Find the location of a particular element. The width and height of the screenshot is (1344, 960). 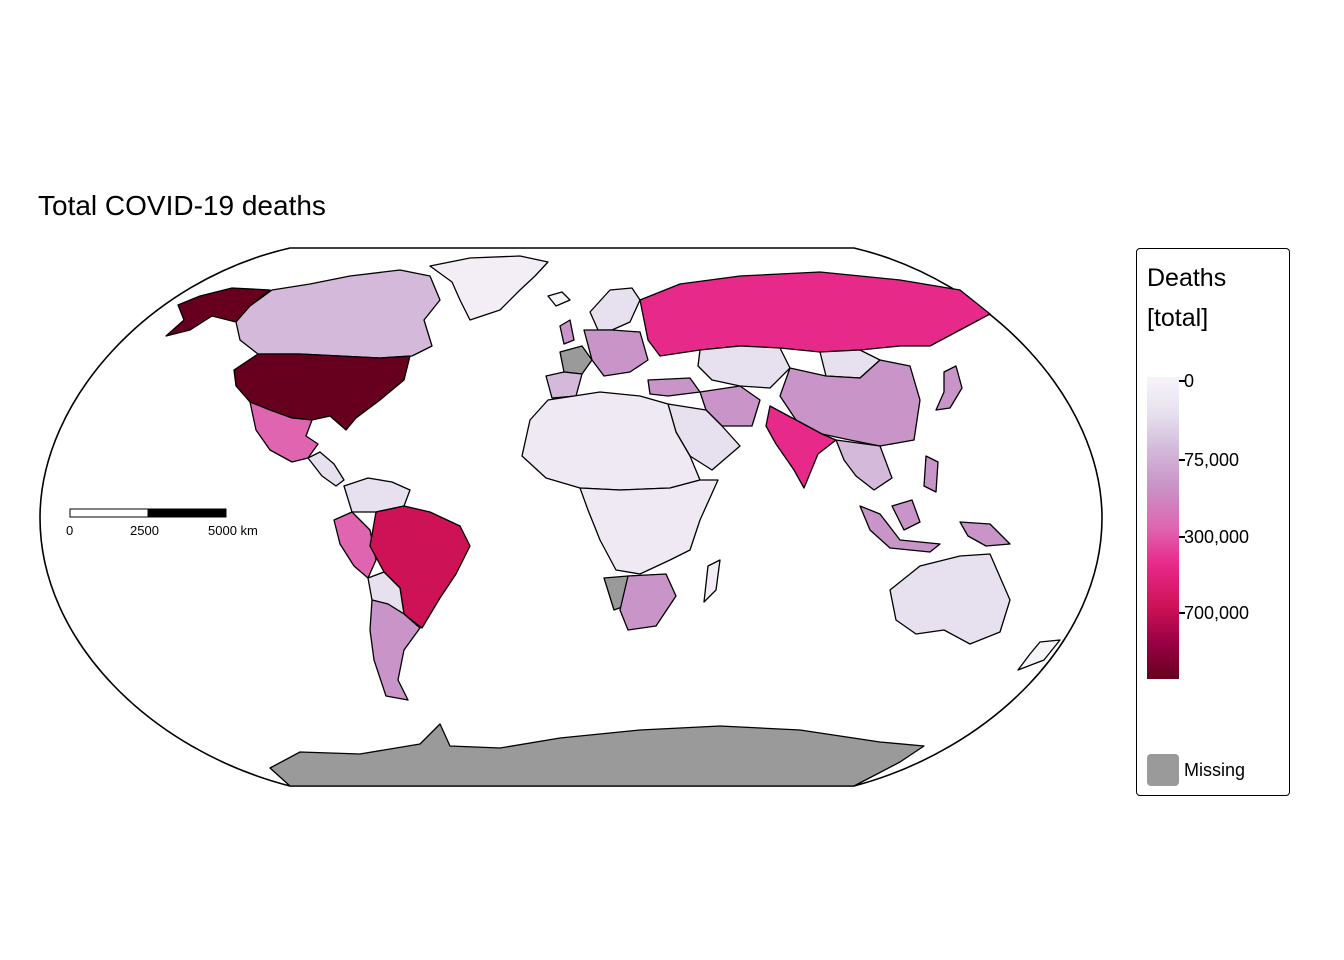

legend-color-bar is located at coordinates (1163, 528).